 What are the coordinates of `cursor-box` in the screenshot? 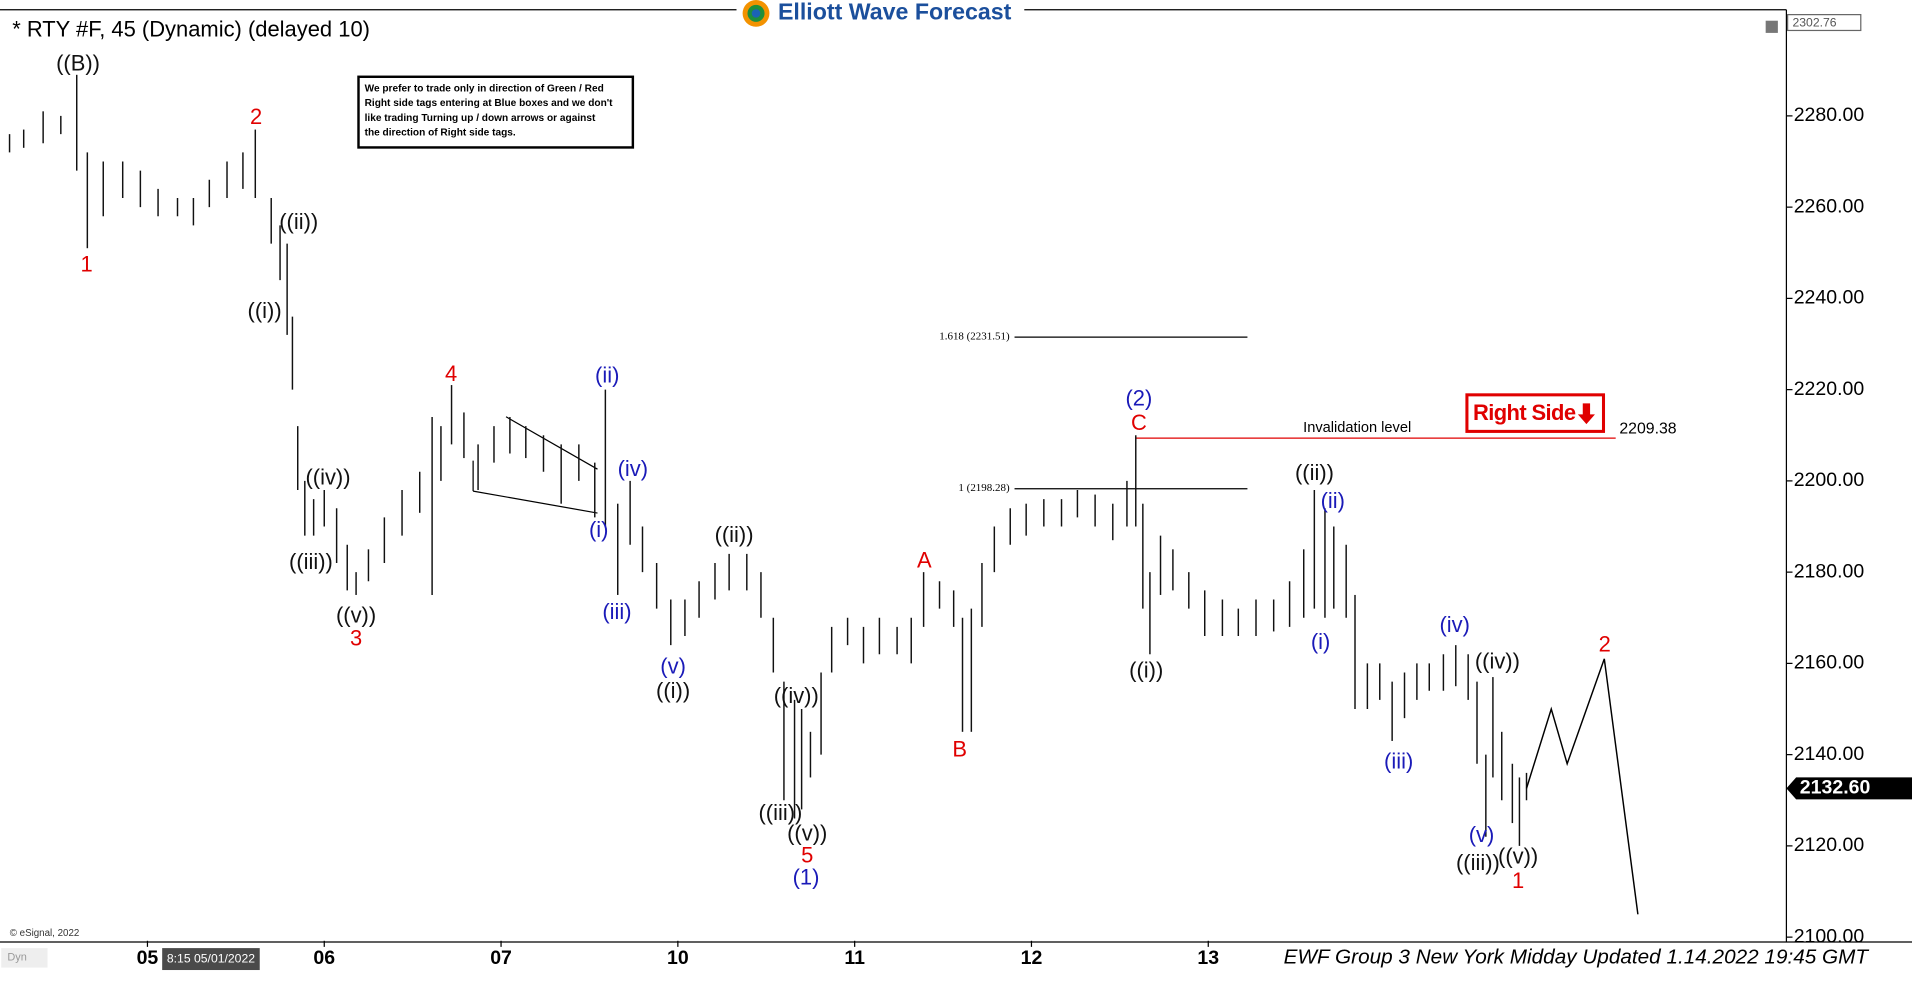 It's located at (211, 959).